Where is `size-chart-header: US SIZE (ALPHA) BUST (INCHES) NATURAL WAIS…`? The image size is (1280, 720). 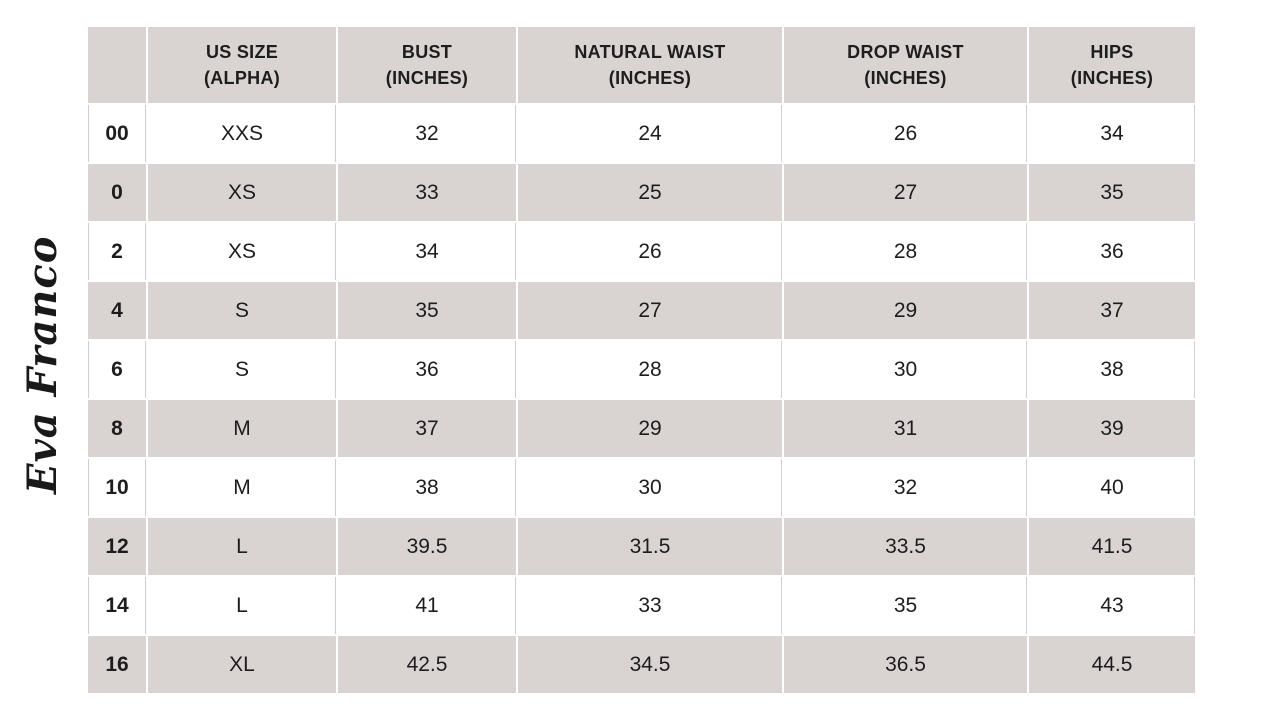
size-chart-header: US SIZE (ALPHA) BUST (INCHES) NATURAL WAIS… is located at coordinates (641, 65).